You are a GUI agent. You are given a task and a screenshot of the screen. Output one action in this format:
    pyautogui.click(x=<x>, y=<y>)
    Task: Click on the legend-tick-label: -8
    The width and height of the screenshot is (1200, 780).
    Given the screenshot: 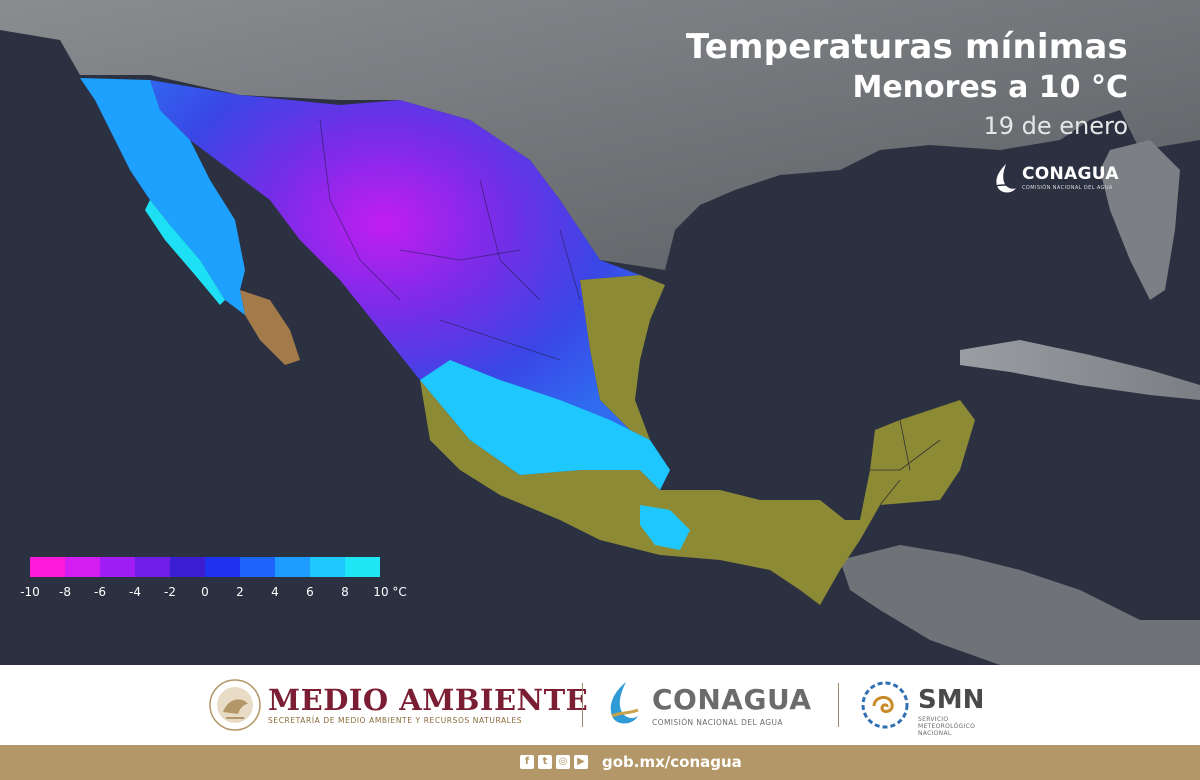 What is the action you would take?
    pyautogui.click(x=65, y=592)
    